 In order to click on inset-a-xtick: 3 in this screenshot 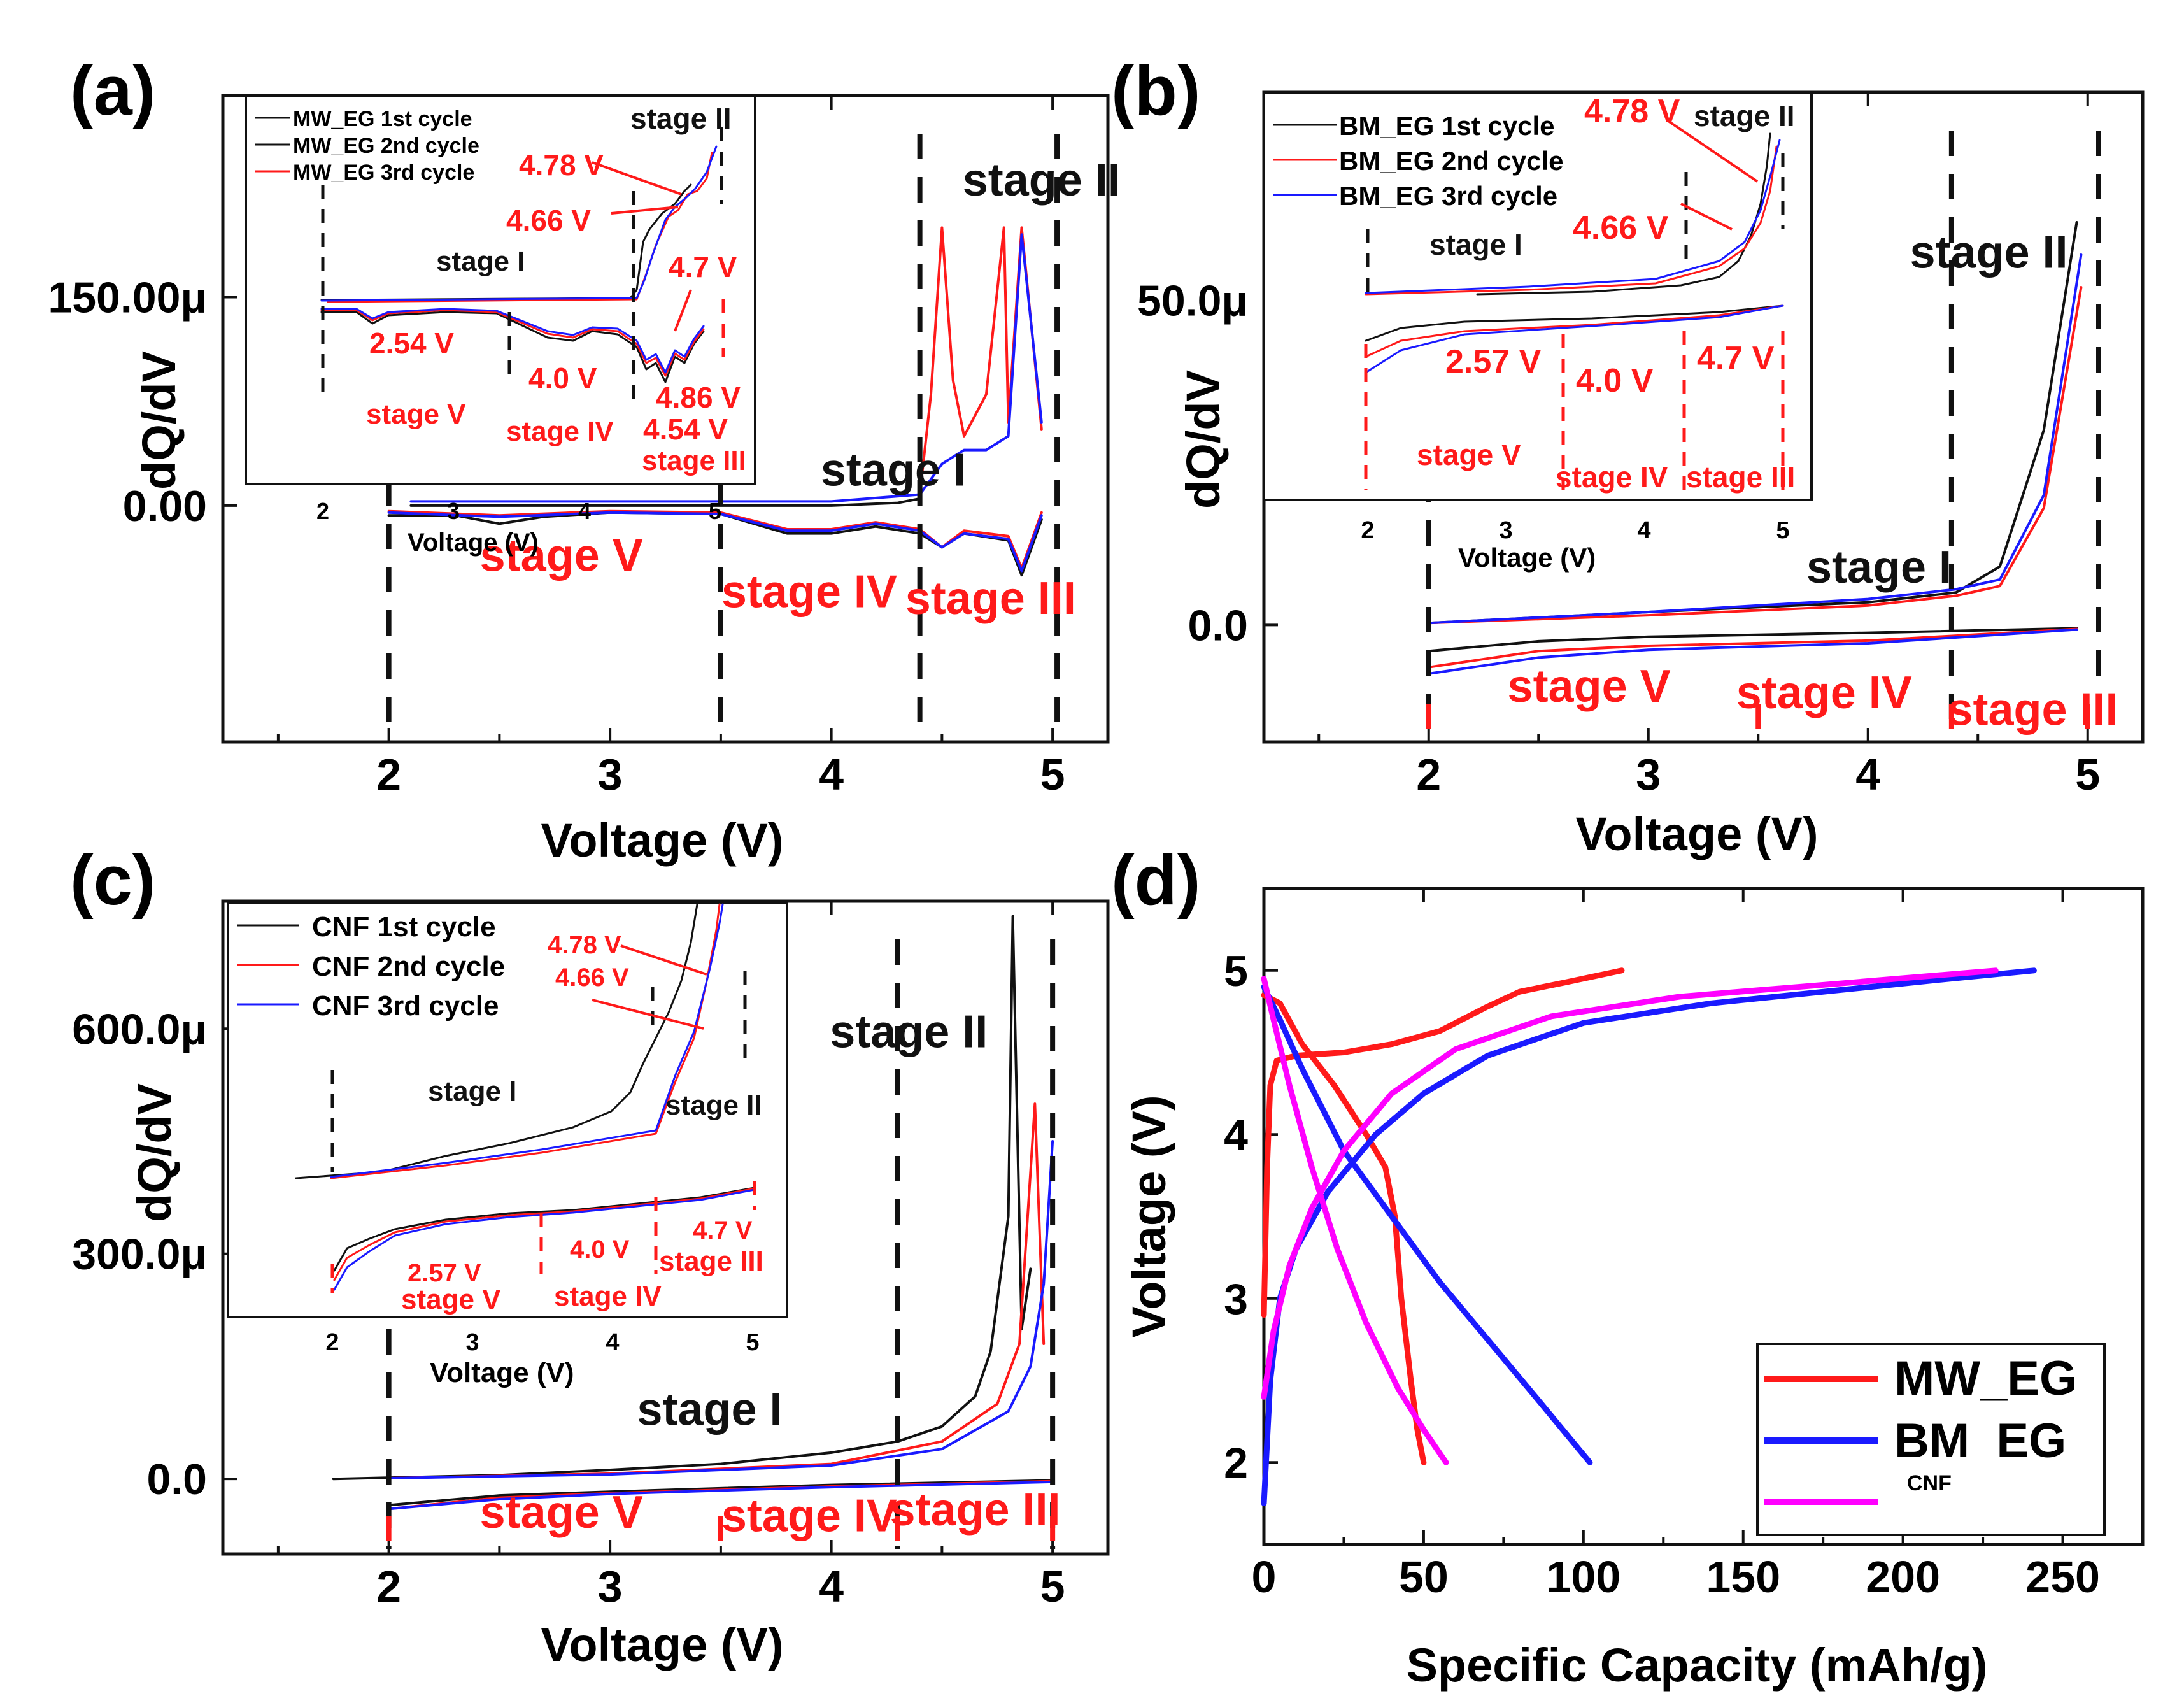, I will do `click(453, 511)`.